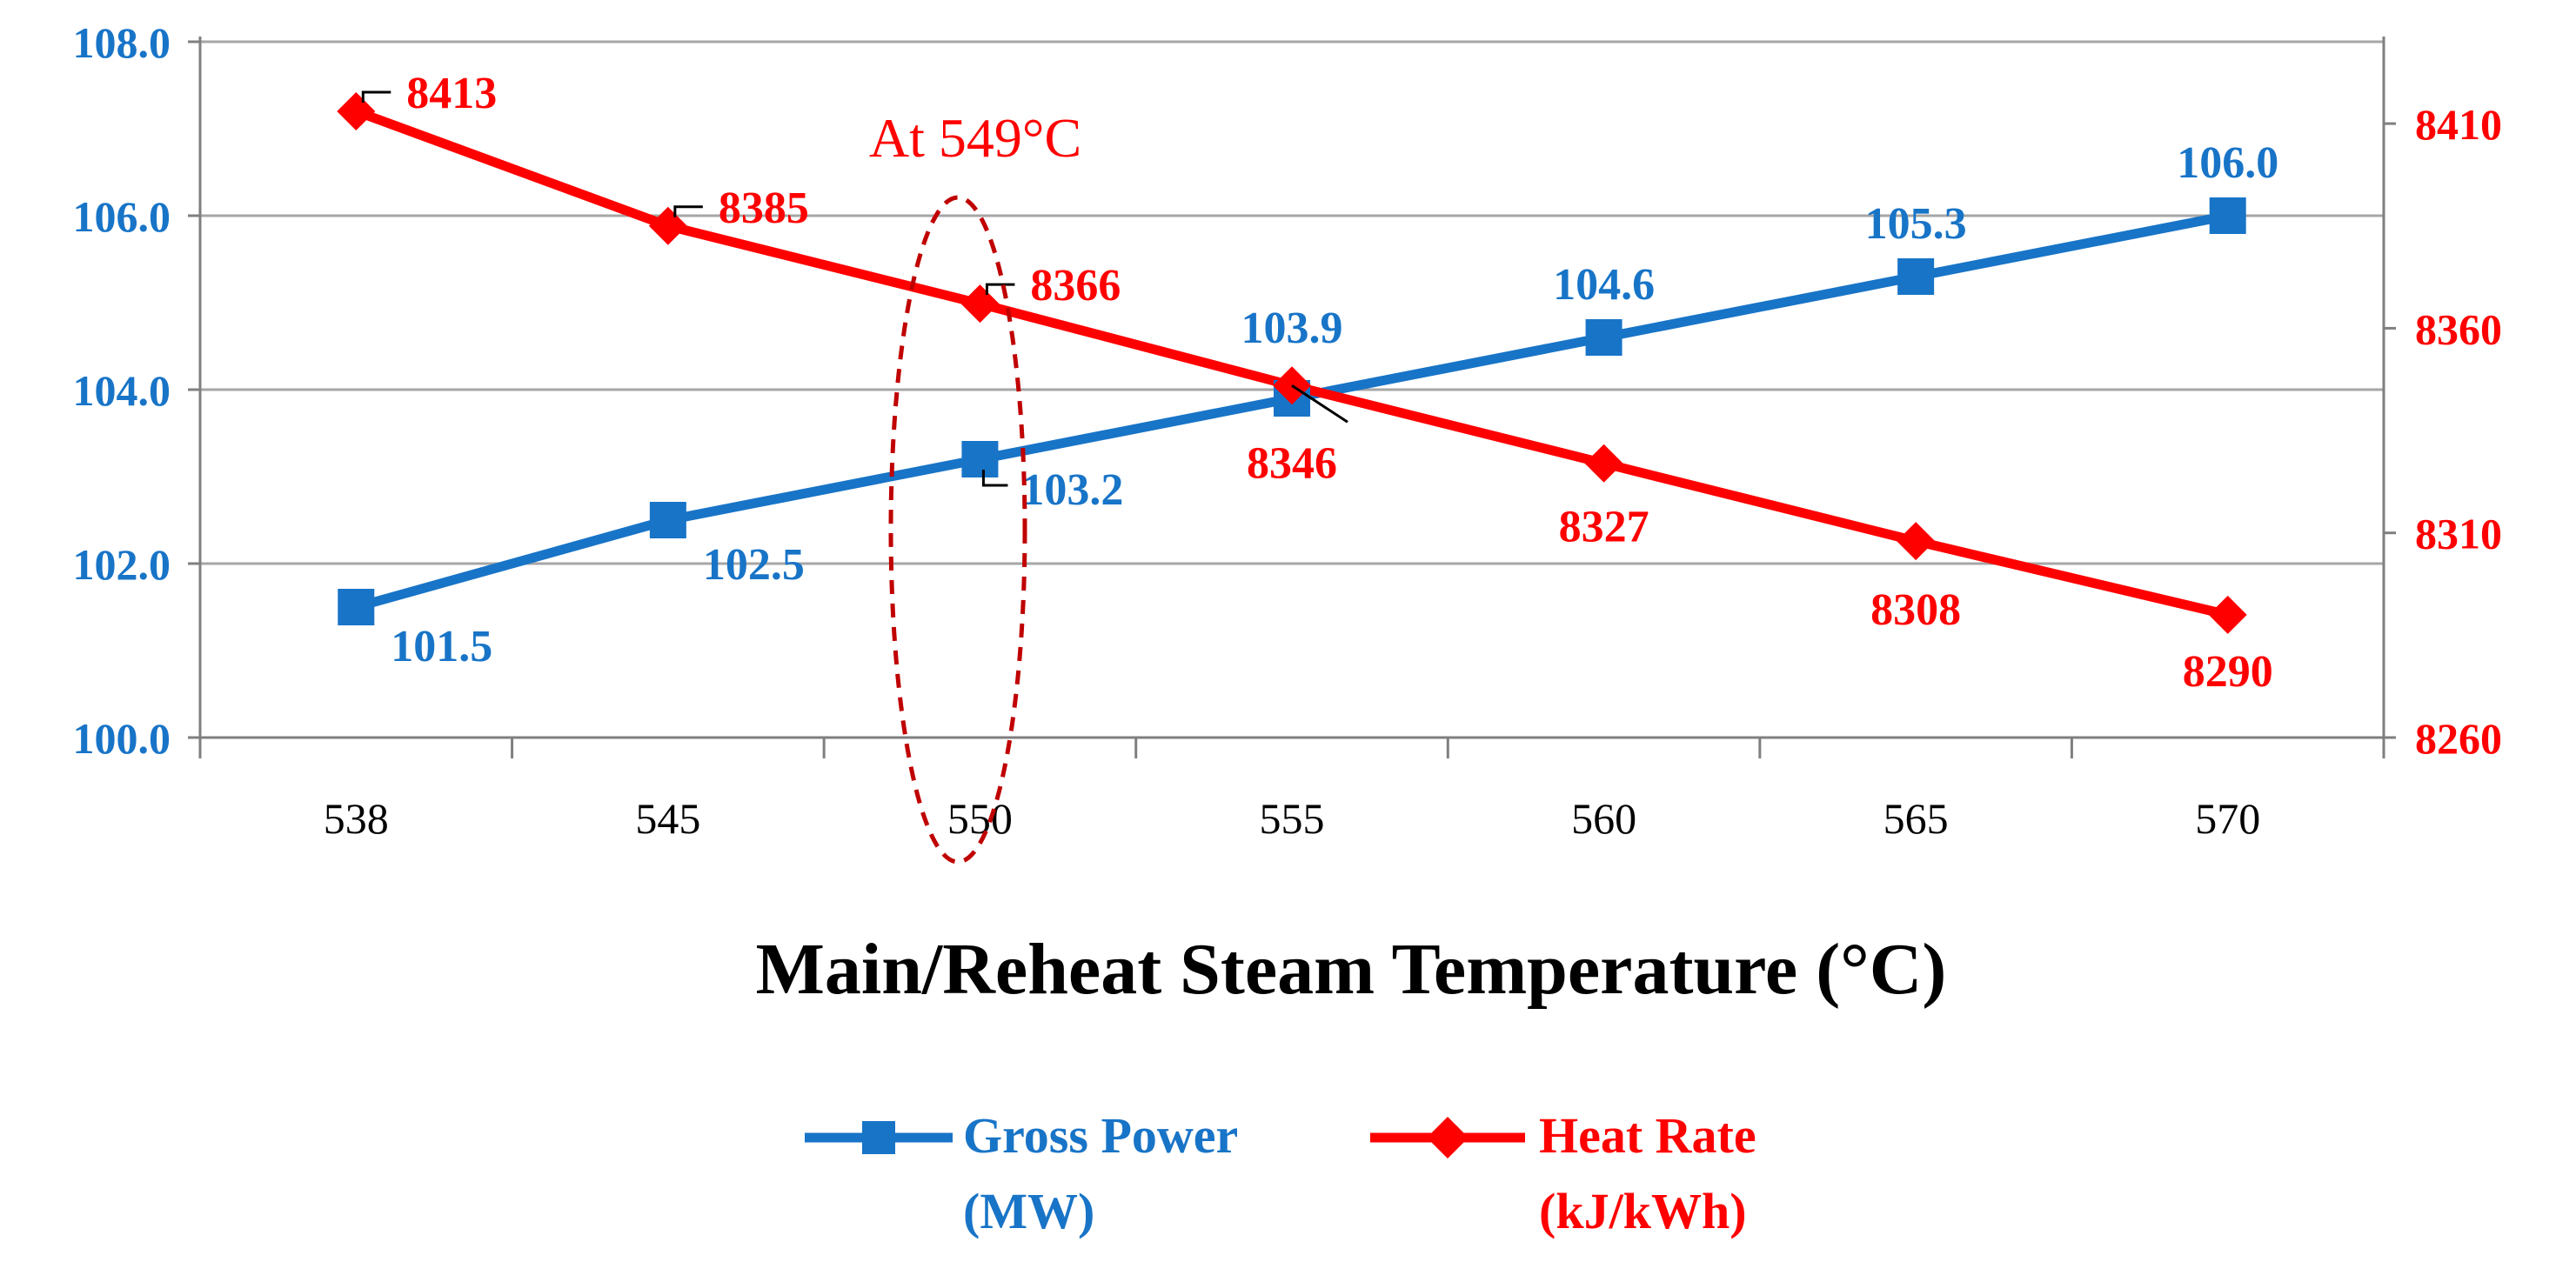 The width and height of the screenshot is (2576, 1262). I want to click on right-tick-label: 8260, so click(2458, 738).